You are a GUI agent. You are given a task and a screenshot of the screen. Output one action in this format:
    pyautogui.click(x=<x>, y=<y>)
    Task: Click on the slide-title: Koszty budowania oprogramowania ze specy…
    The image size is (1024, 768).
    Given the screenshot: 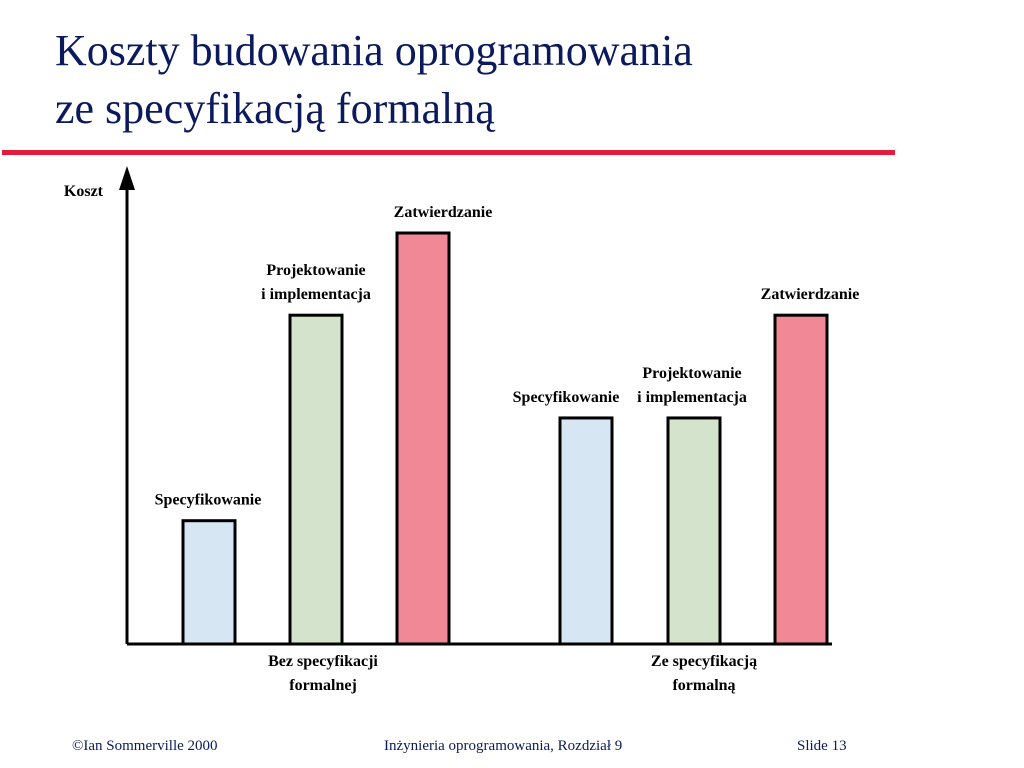 What is the action you would take?
    pyautogui.click(x=505, y=80)
    